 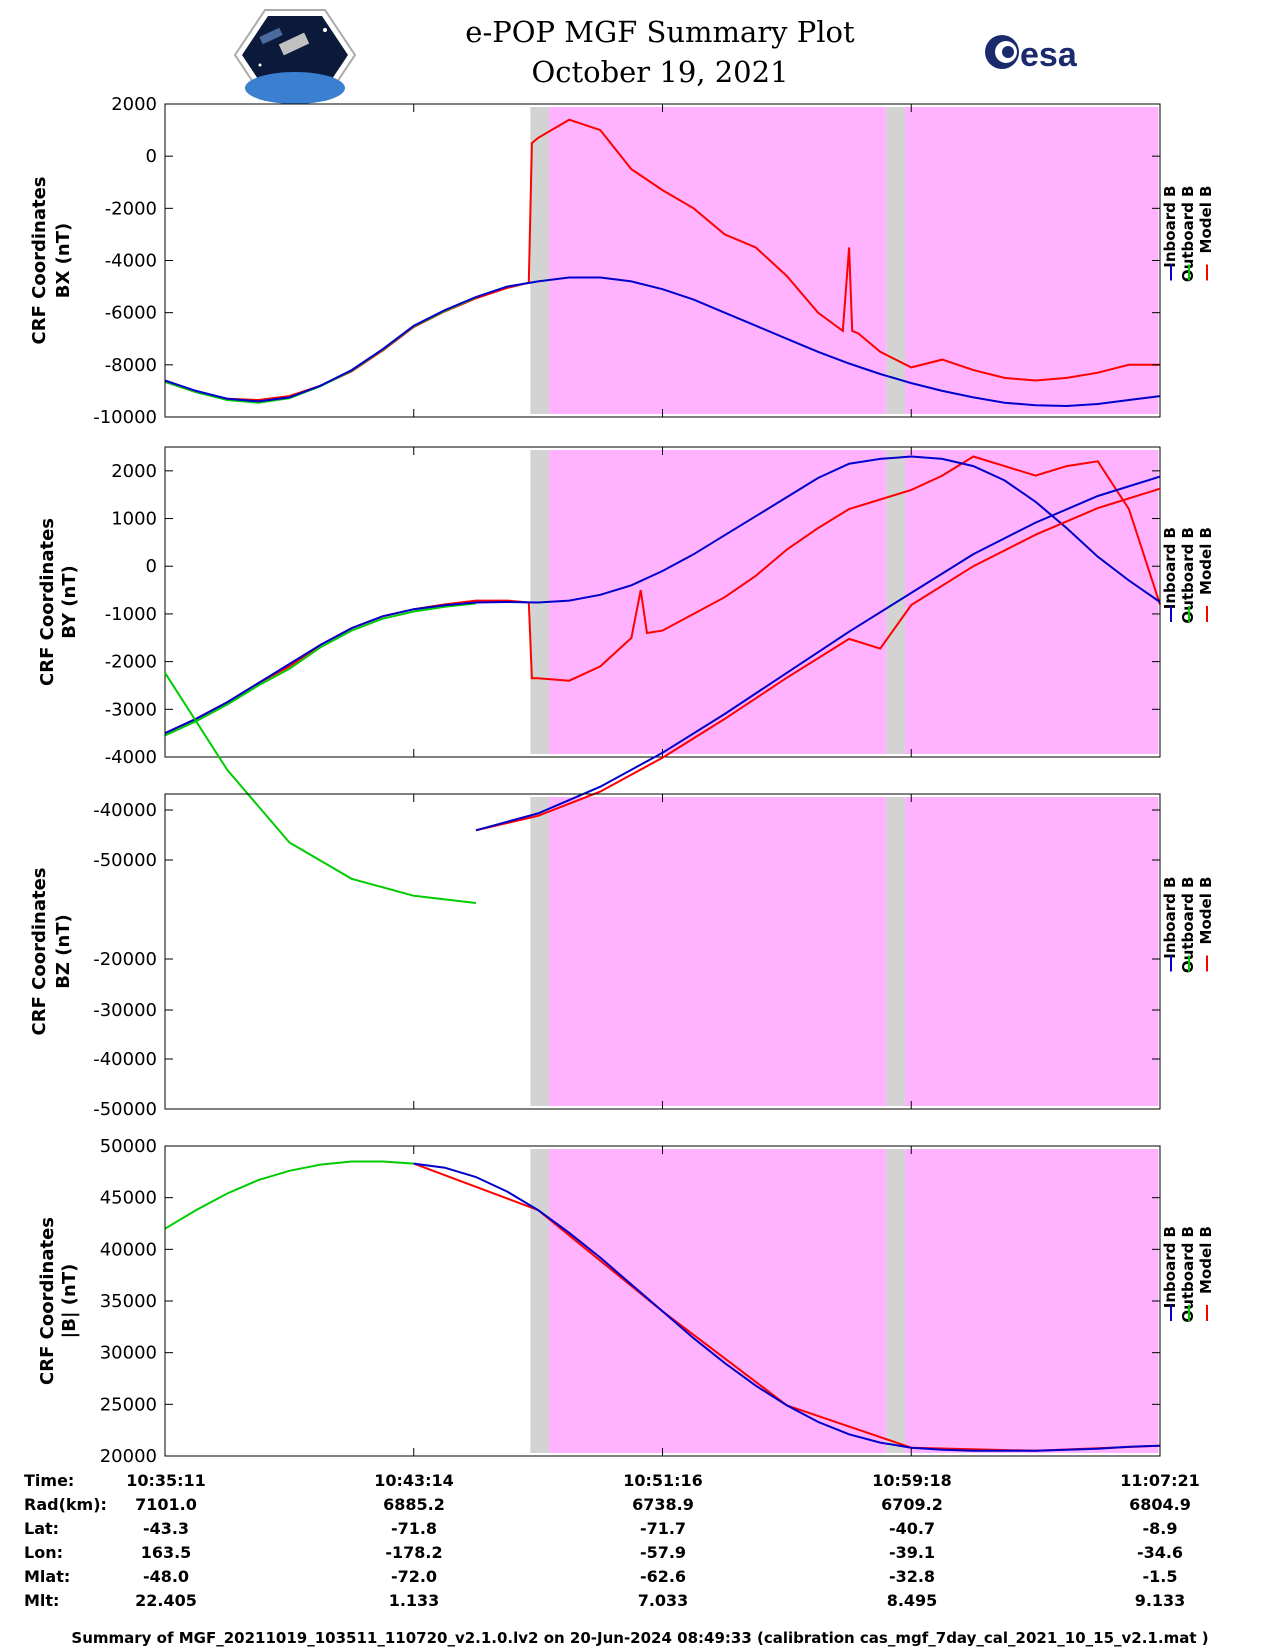 What do you see at coordinates (128, 1456) in the screenshot?
I see `y-tick-label: 20000` at bounding box center [128, 1456].